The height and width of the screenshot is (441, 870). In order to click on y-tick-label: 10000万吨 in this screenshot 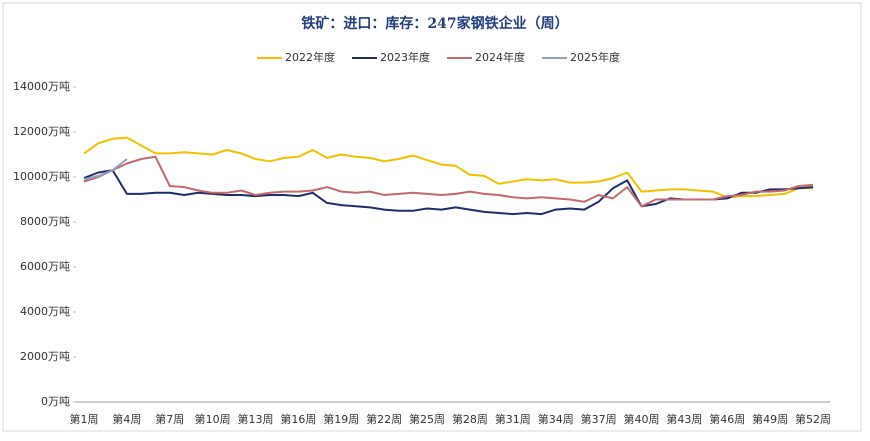, I will do `click(41, 176)`.